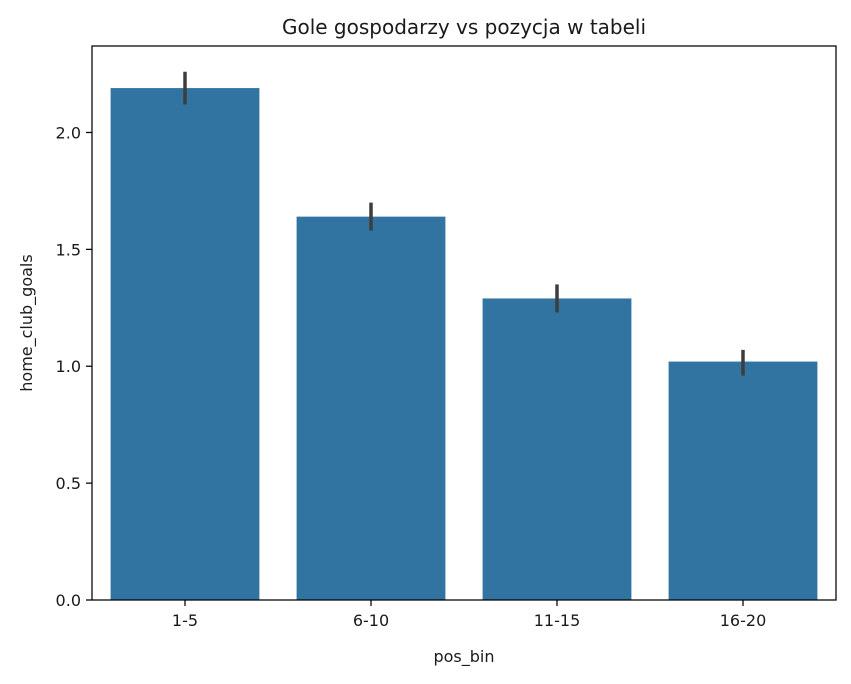  What do you see at coordinates (371, 620) in the screenshot?
I see `x-tick-label: 6-10` at bounding box center [371, 620].